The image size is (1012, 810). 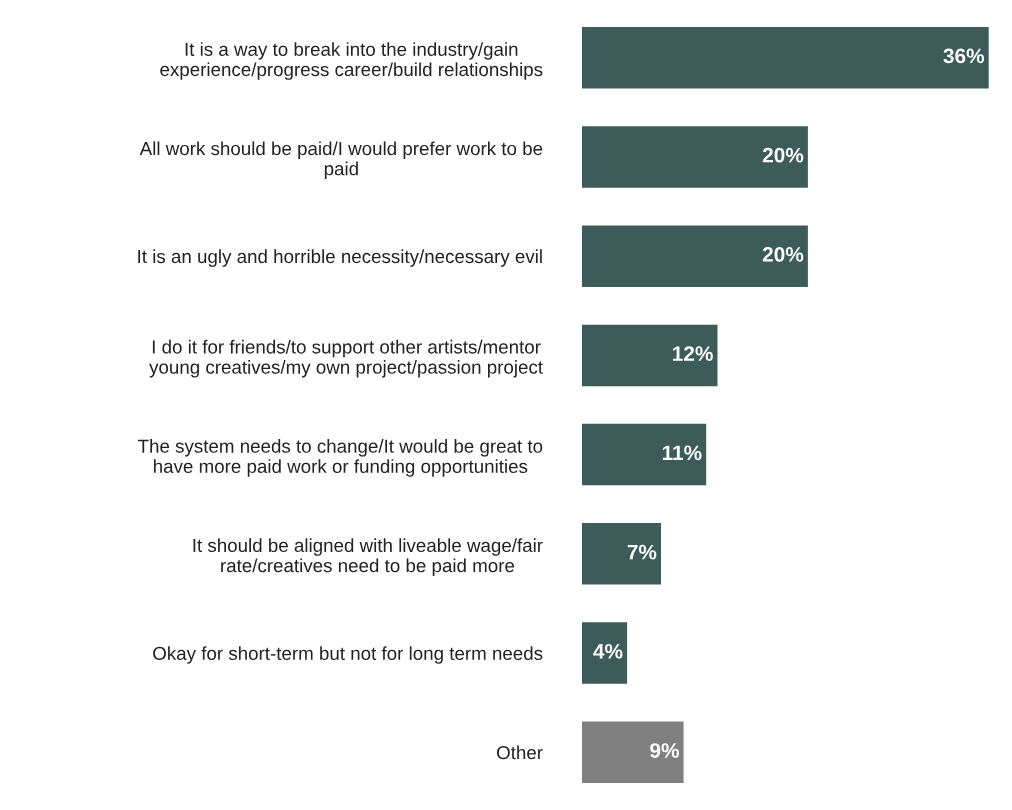 I want to click on y-tick-label: Other, so click(x=520, y=752).